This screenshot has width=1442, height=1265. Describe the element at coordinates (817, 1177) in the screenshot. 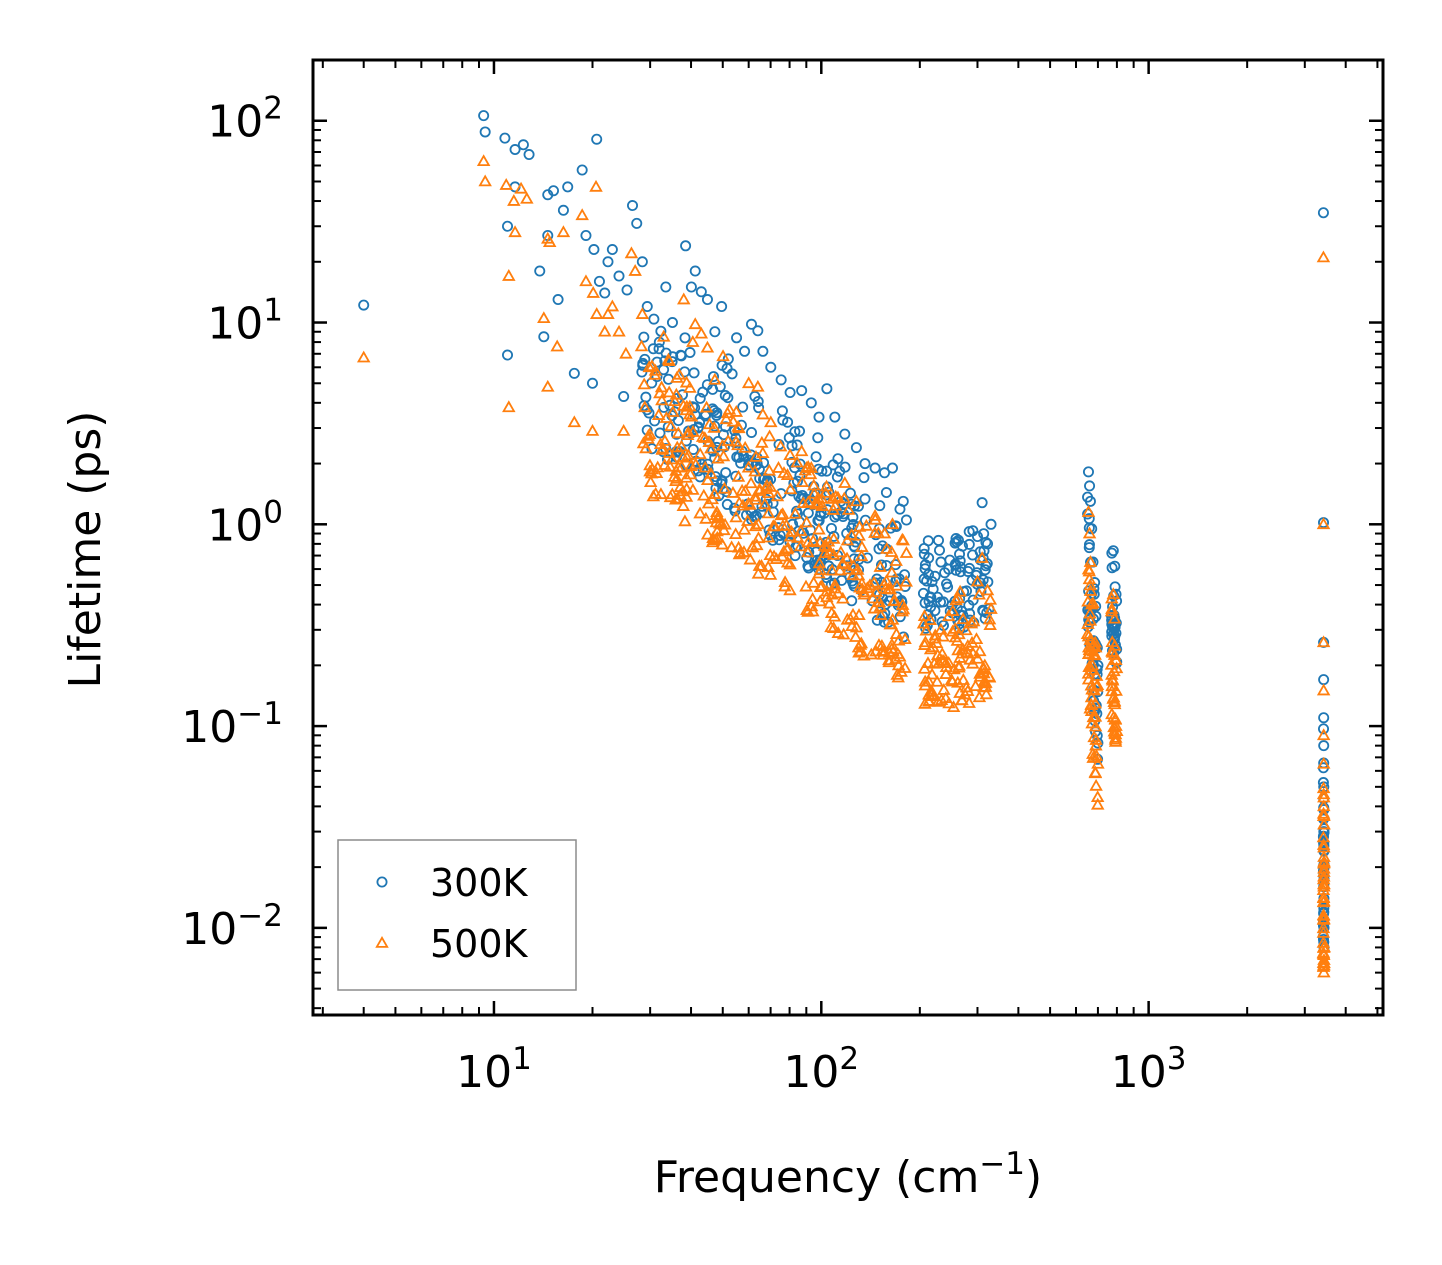

I see `x-axis-label-text: Frequency (cm` at that location.